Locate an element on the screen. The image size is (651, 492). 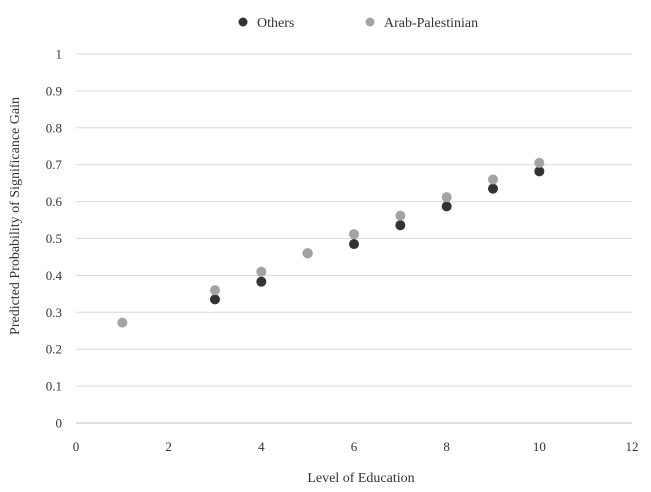
x-tick-label: 10 is located at coordinates (539, 446).